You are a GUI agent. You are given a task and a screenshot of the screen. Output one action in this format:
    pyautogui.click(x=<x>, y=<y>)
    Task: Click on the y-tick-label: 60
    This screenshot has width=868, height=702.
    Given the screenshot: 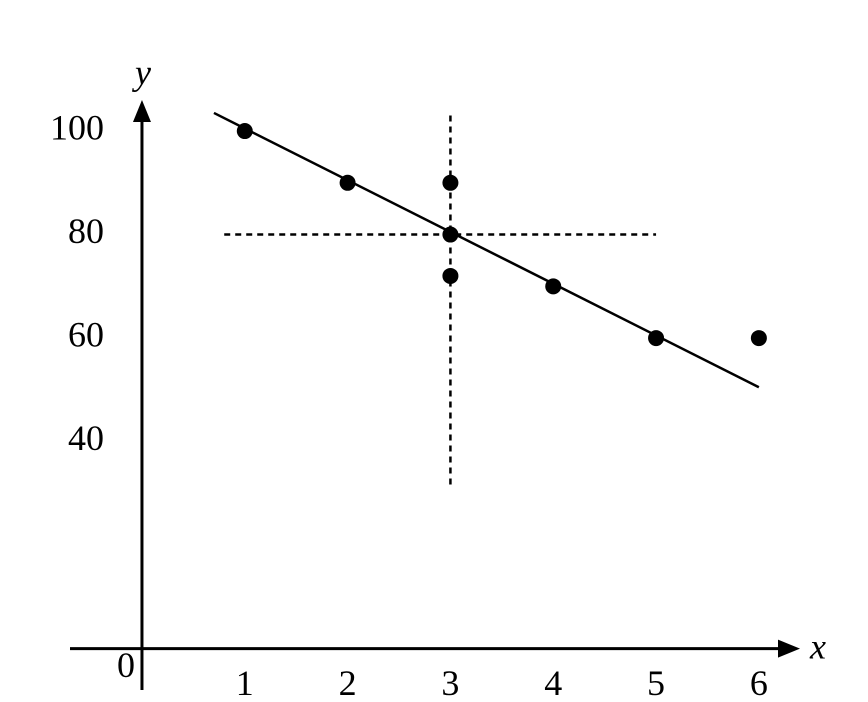 What is the action you would take?
    pyautogui.click(x=86, y=334)
    